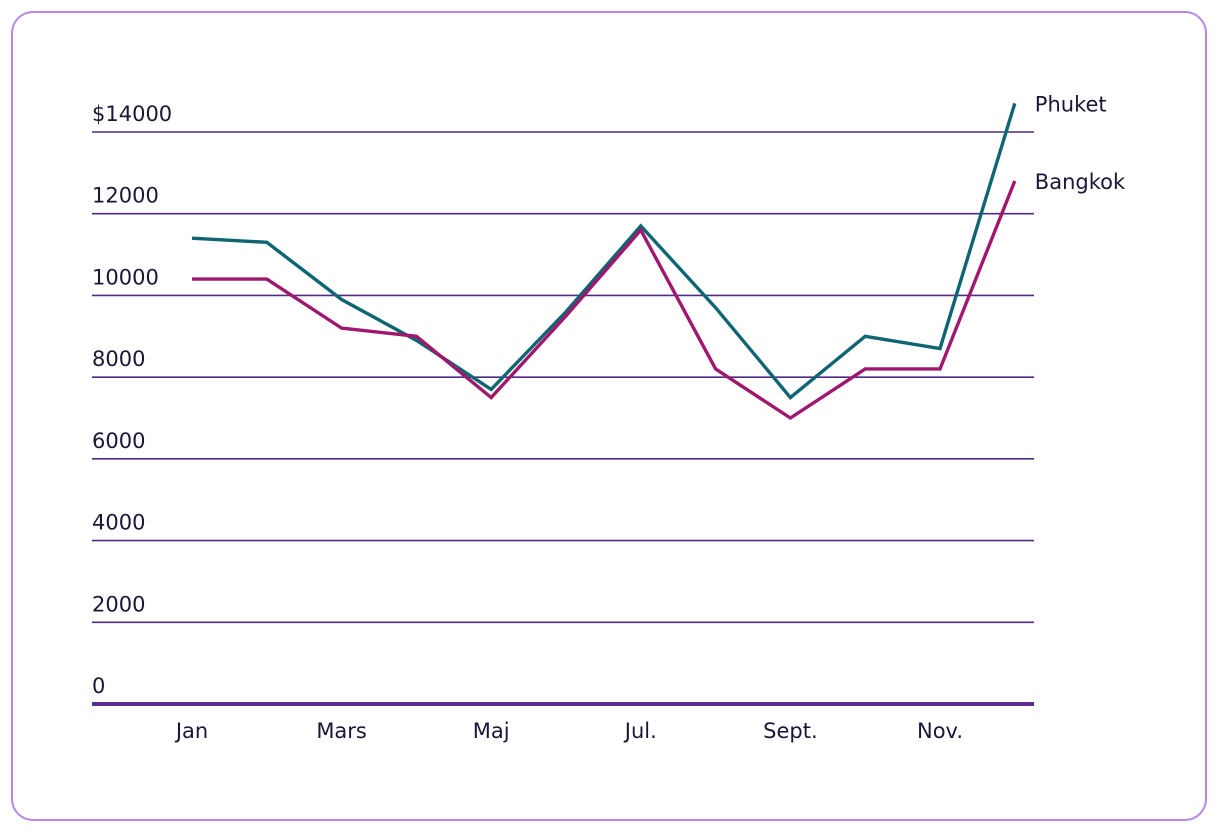 This screenshot has height=834, width=1220. What do you see at coordinates (1071, 104) in the screenshot?
I see `series-label-phuket: Phuket` at bounding box center [1071, 104].